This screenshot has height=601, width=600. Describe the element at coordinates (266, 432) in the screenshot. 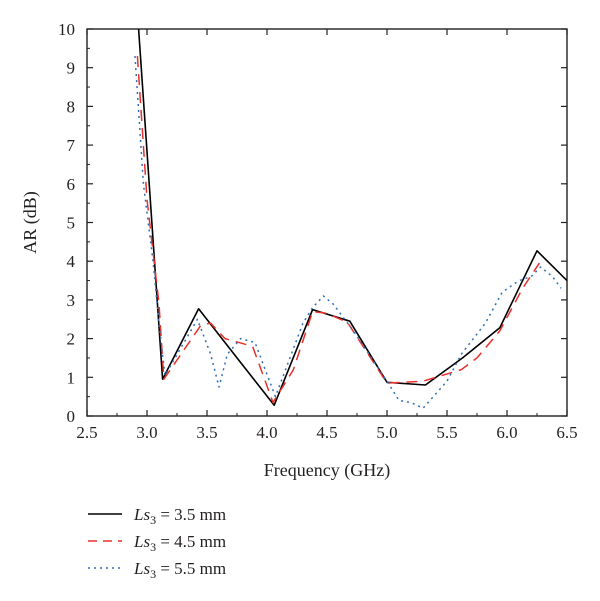

I see `x-tick-label: 4.0` at that location.